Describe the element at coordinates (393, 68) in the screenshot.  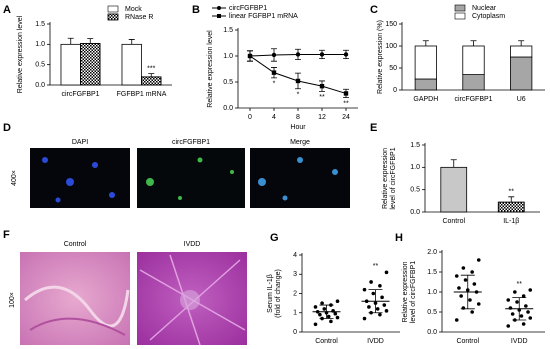
I see `y-tick-label: 50` at that location.